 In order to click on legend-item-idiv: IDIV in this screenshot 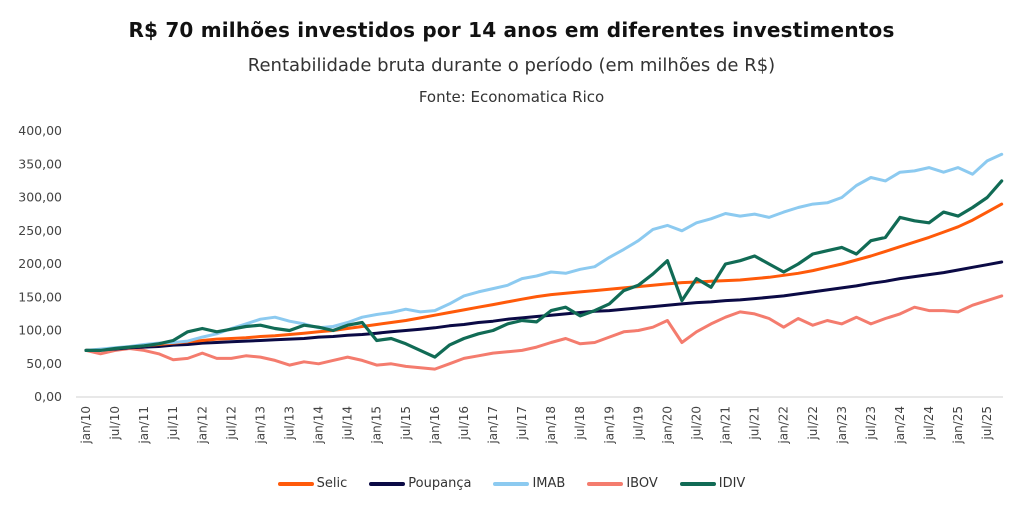, I will do `click(712, 483)`.